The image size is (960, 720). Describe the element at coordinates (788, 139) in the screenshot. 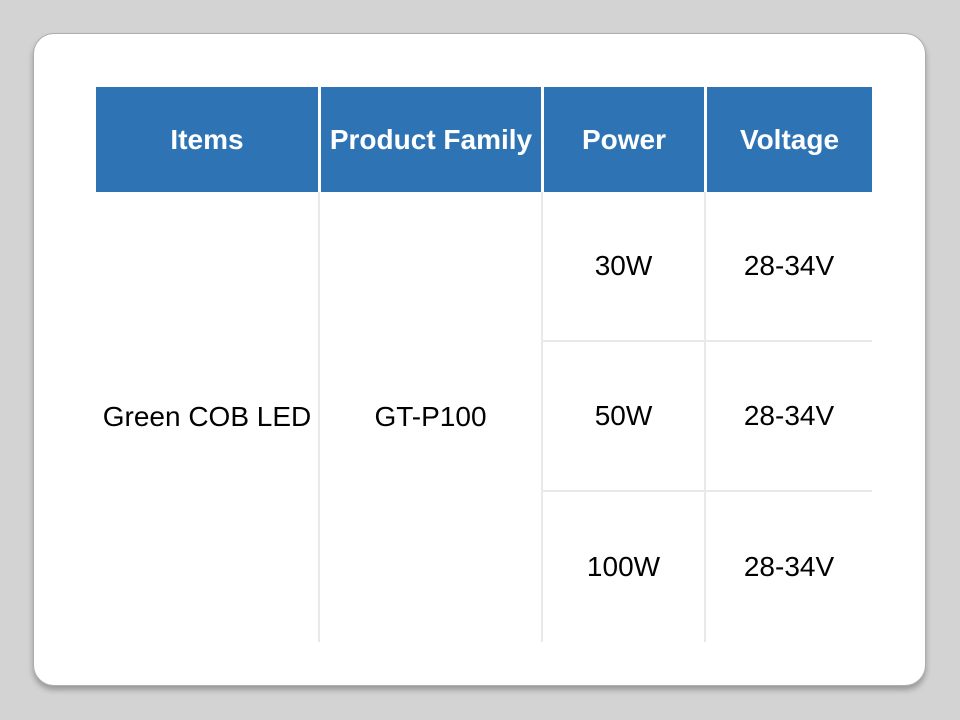

I see `header-cell-voltage: Voltage` at that location.